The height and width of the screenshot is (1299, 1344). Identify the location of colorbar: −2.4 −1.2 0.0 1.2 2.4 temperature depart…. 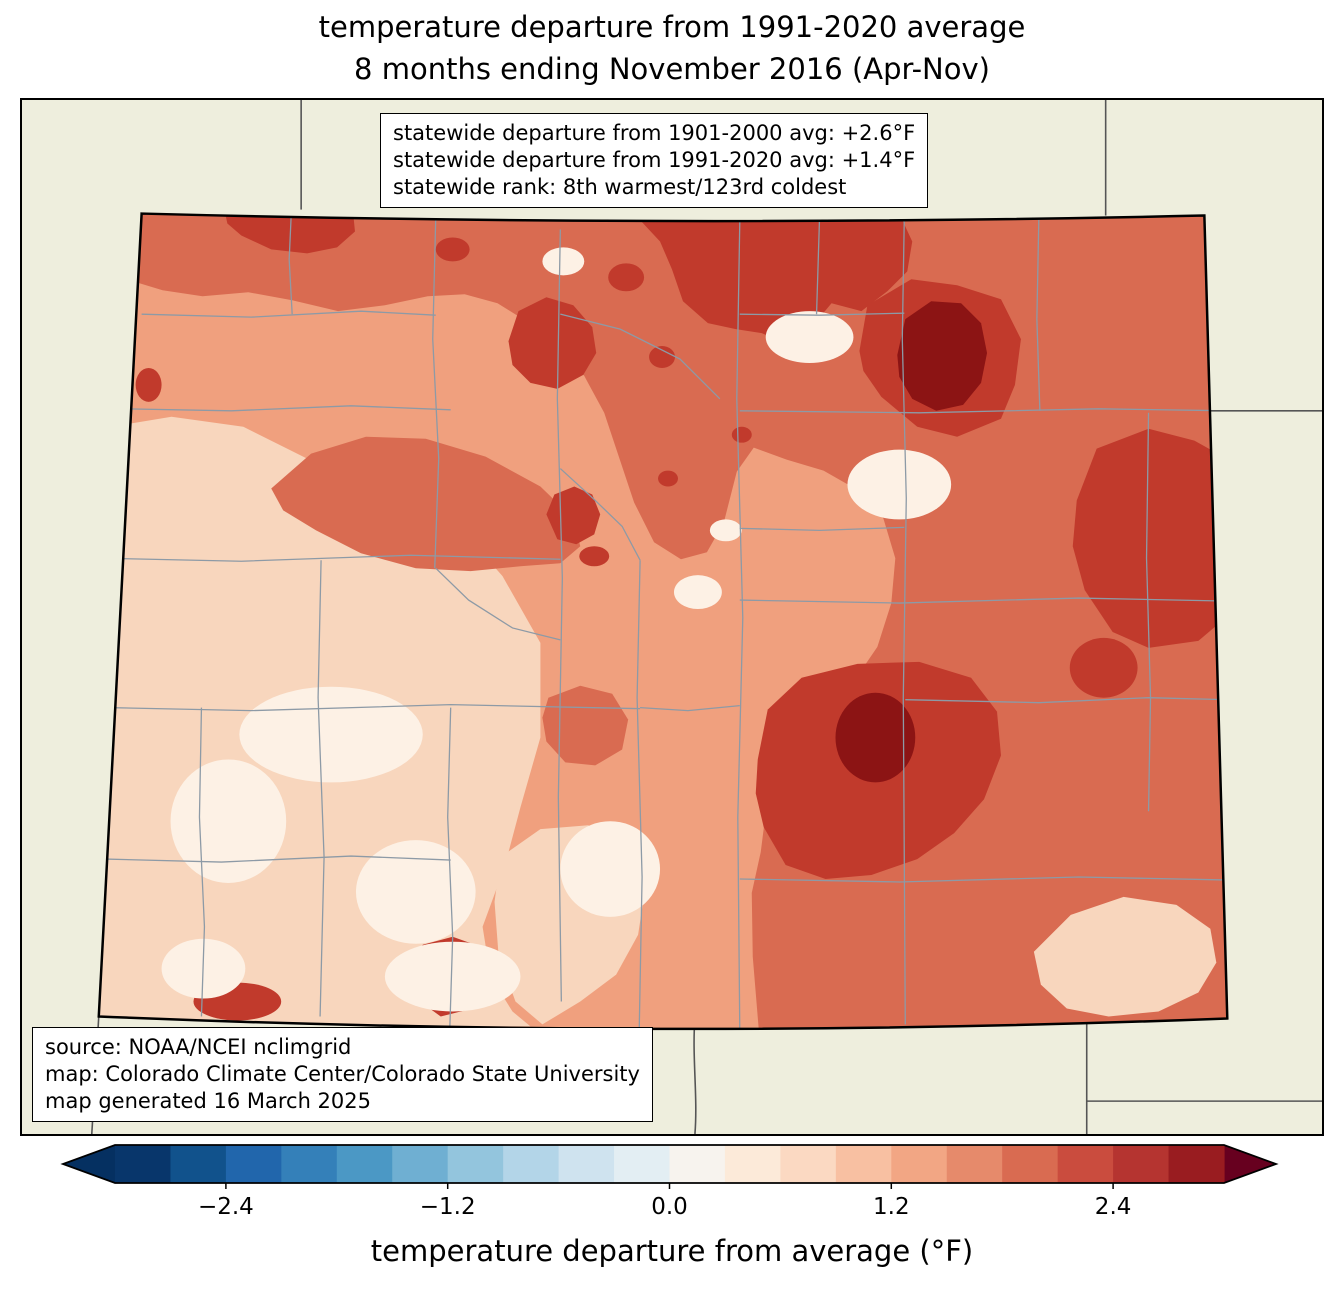
(672, 1220).